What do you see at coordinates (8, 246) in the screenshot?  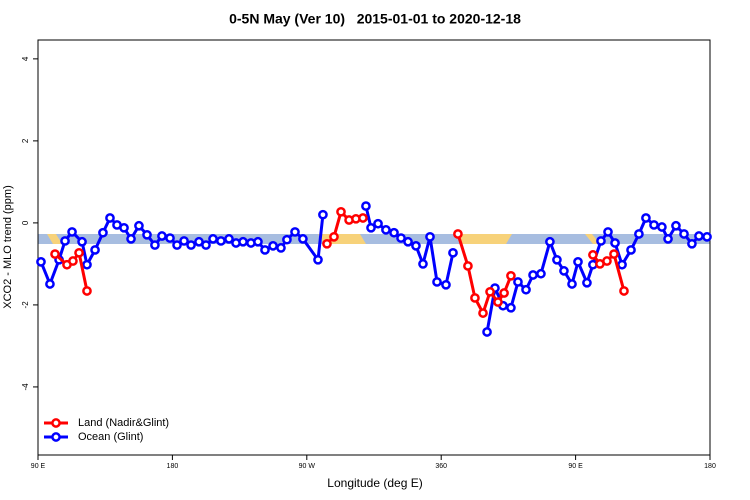 I see `y-axis-label: XCO2 - MLO trend (ppm)` at bounding box center [8, 246].